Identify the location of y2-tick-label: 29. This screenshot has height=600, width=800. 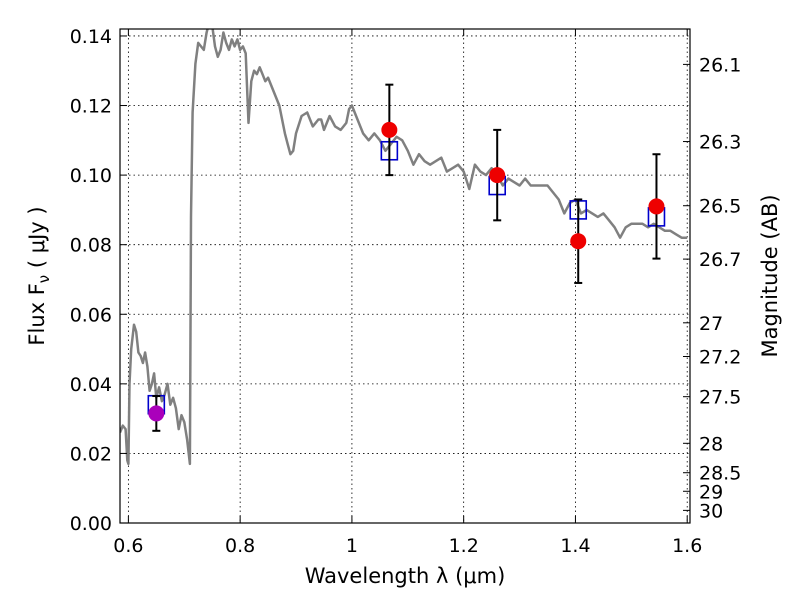
(711, 492).